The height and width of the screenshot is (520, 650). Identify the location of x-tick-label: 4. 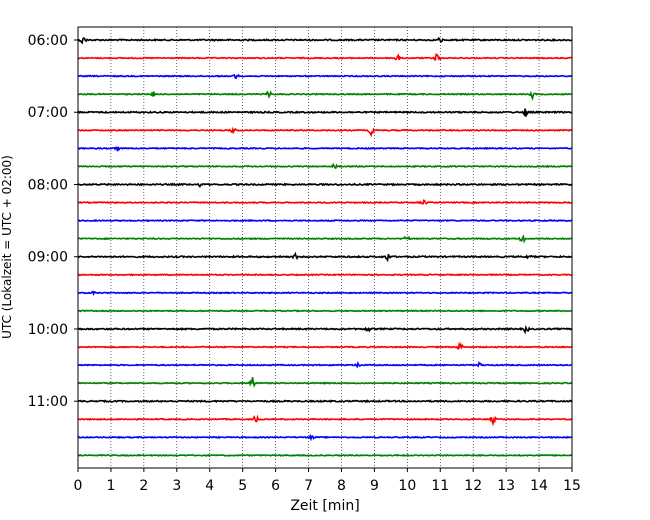
(209, 486).